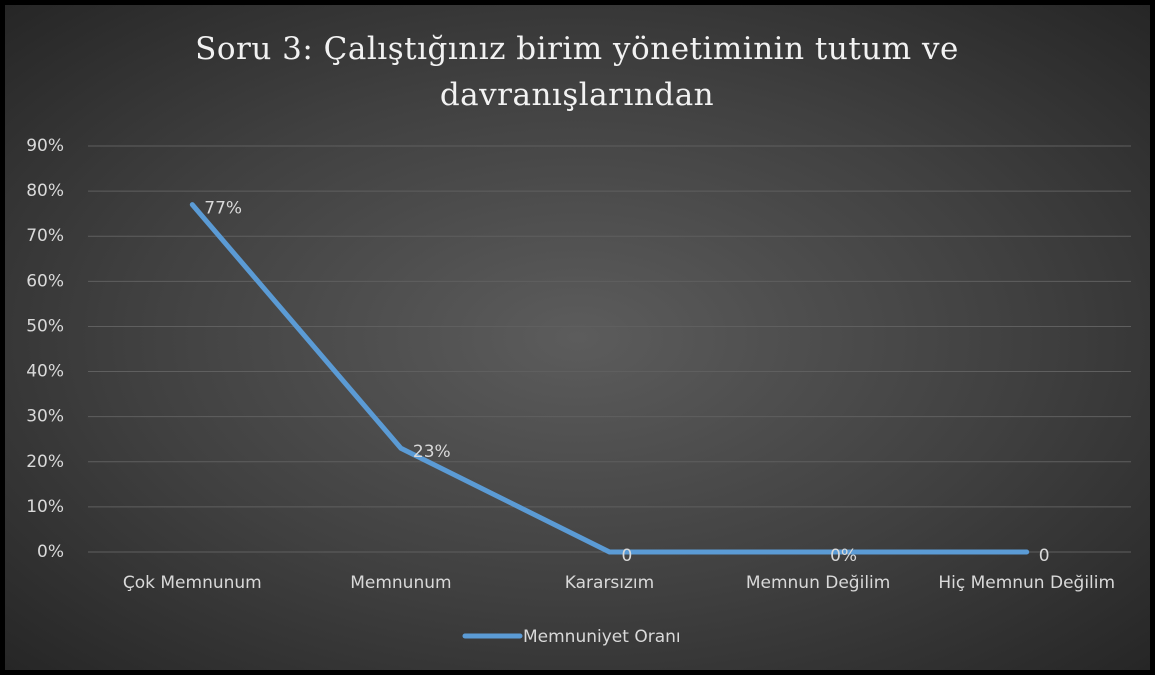  Describe the element at coordinates (45, 326) in the screenshot. I see `y-tick-label: 50%` at that location.